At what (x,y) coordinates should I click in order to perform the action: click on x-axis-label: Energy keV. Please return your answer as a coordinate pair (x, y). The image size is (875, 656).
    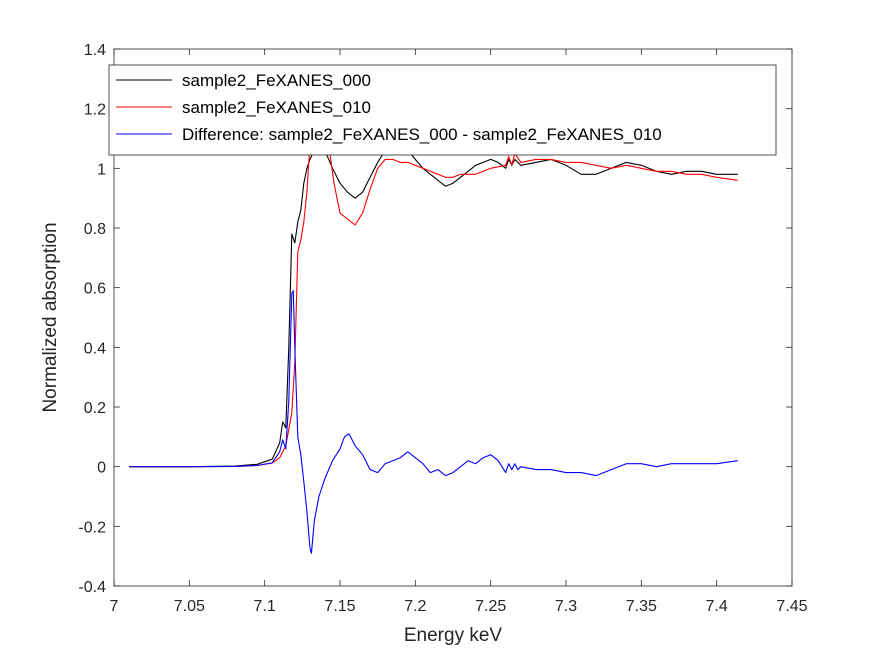
    Looking at the image, I should click on (453, 635).